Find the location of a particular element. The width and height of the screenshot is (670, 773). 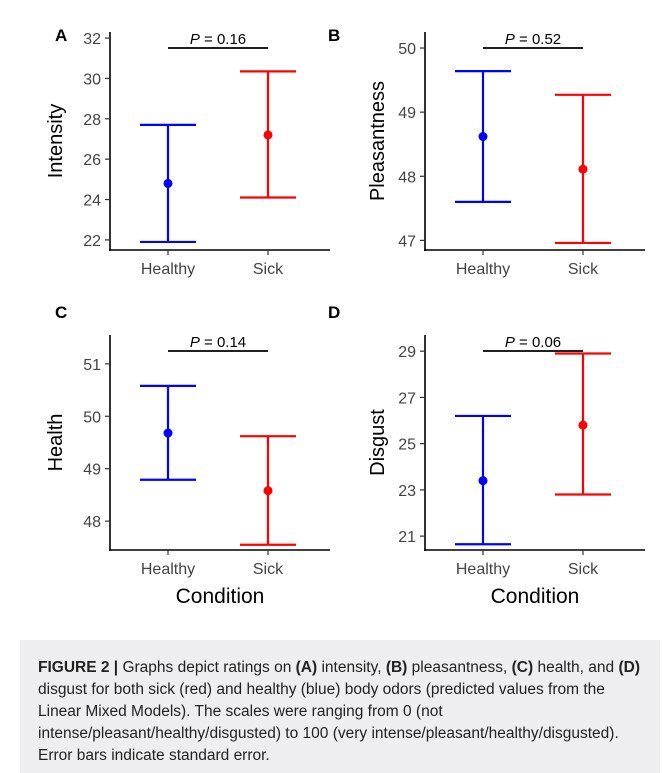

y-tick-label: 51 is located at coordinates (92, 365).